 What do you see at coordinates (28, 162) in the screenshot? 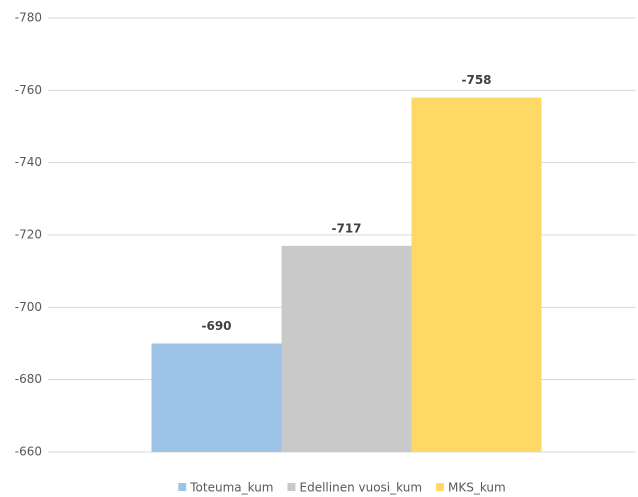
I see `y-tick-label: -740` at bounding box center [28, 162].